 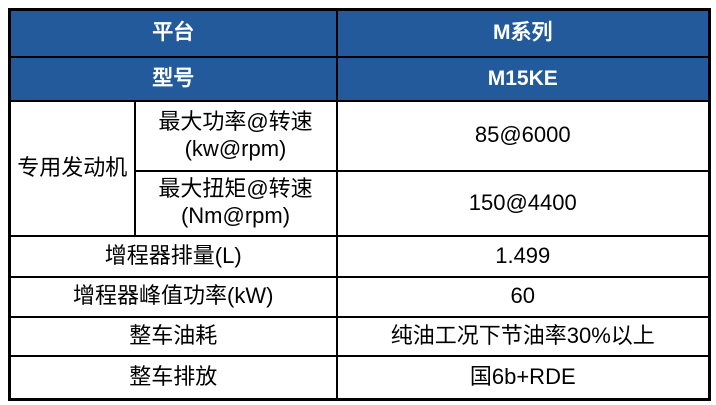 I want to click on peak-power-row: 增程器峰值功率(kW) 60, so click(x=359, y=296).